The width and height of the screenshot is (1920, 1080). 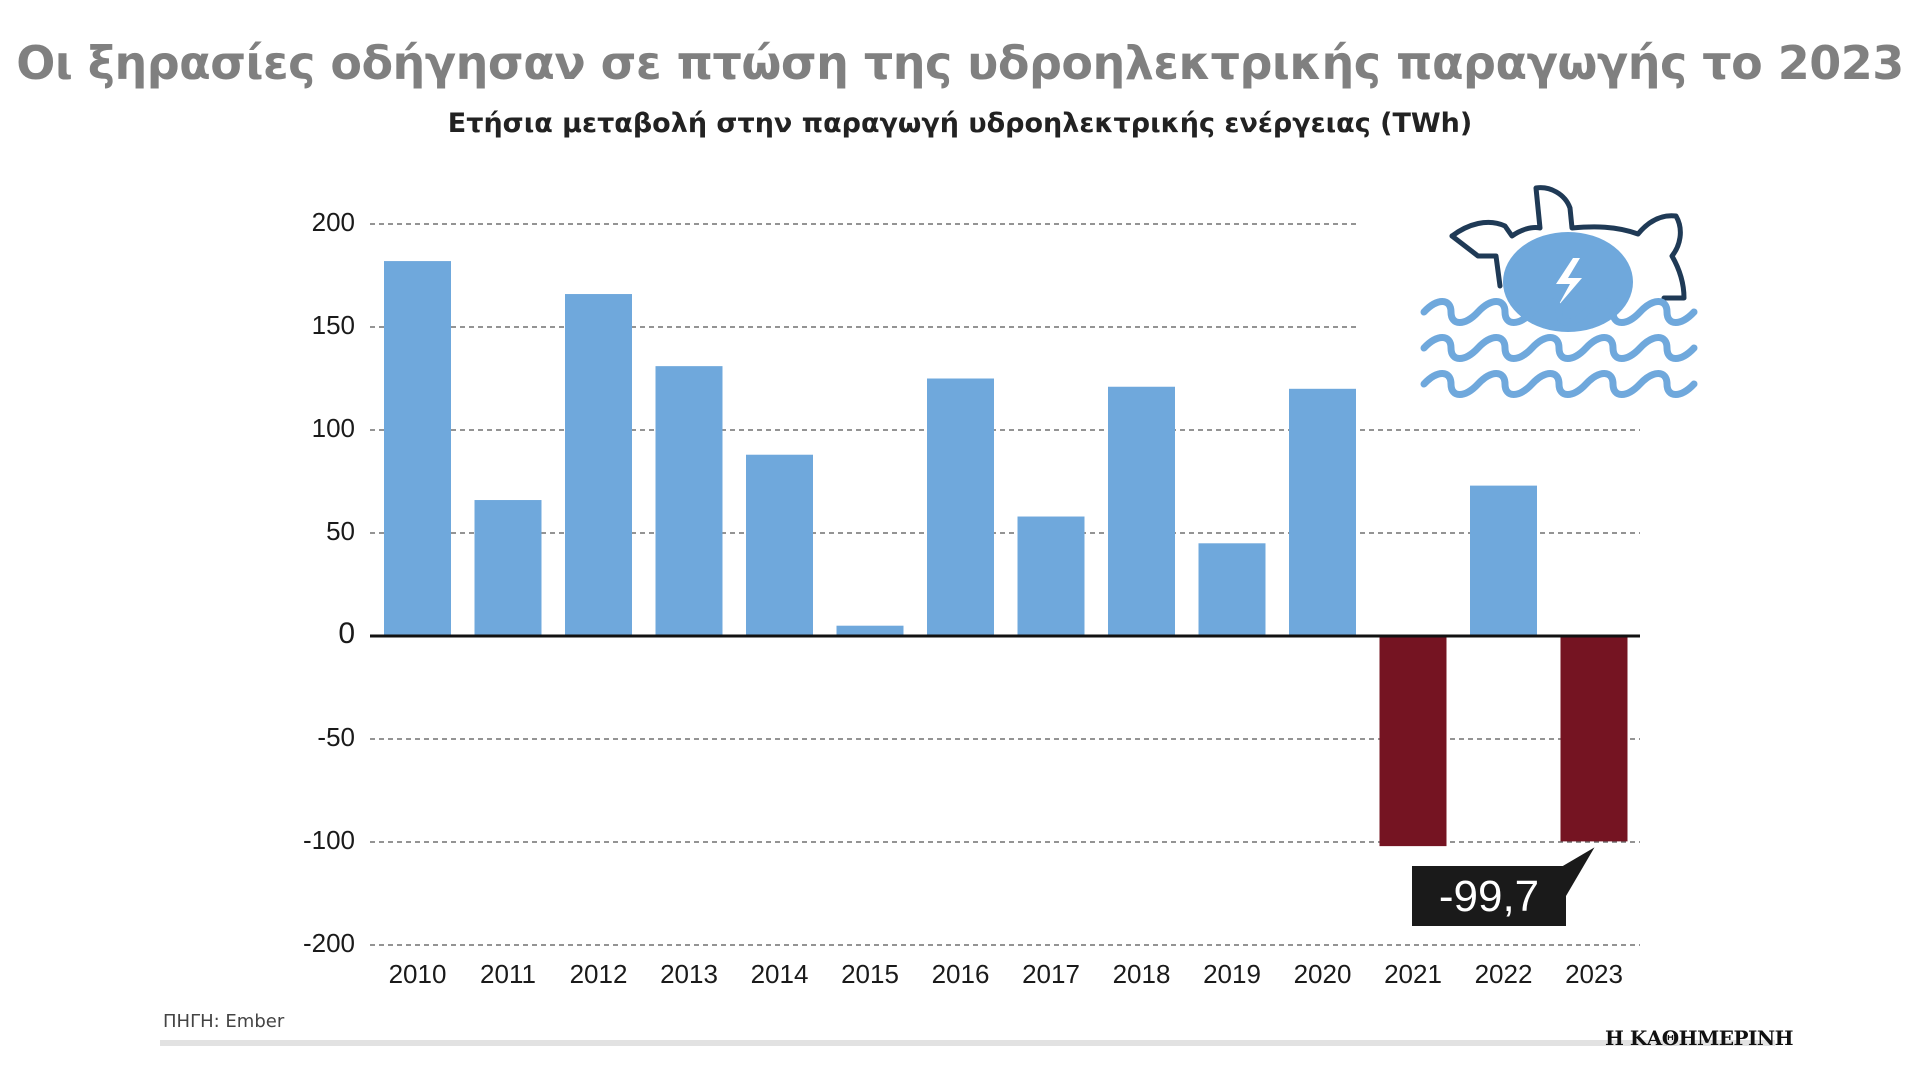 What do you see at coordinates (224, 1021) in the screenshot?
I see `source-note: ΠΗΓΗ: Ember` at bounding box center [224, 1021].